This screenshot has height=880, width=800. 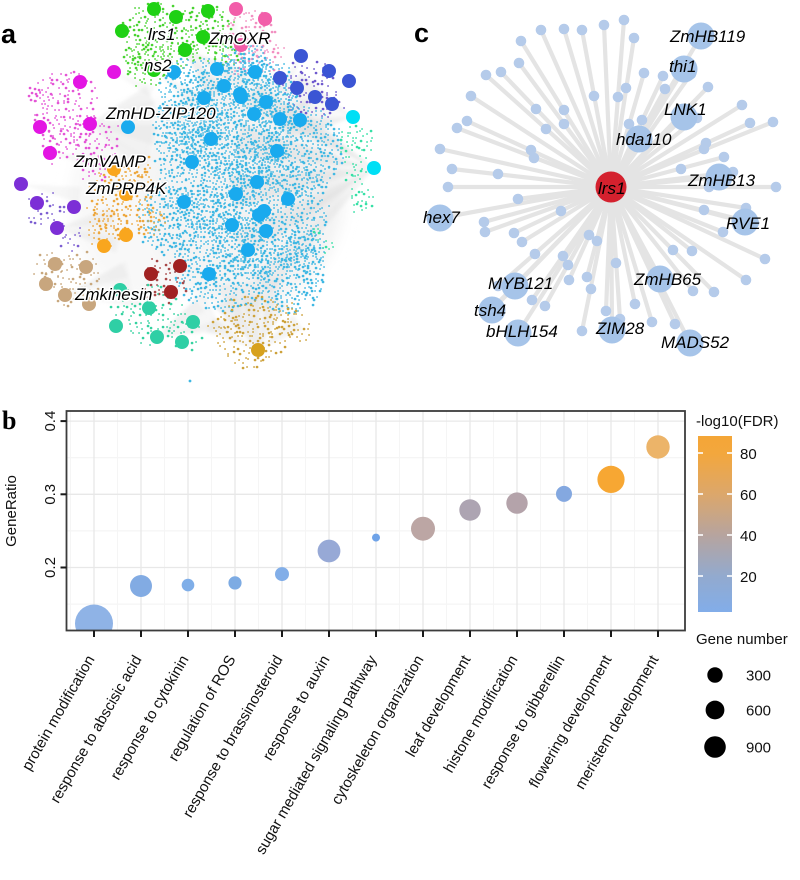 What do you see at coordinates (758, 676) in the screenshot?
I see `svg-text: 300` at bounding box center [758, 676].